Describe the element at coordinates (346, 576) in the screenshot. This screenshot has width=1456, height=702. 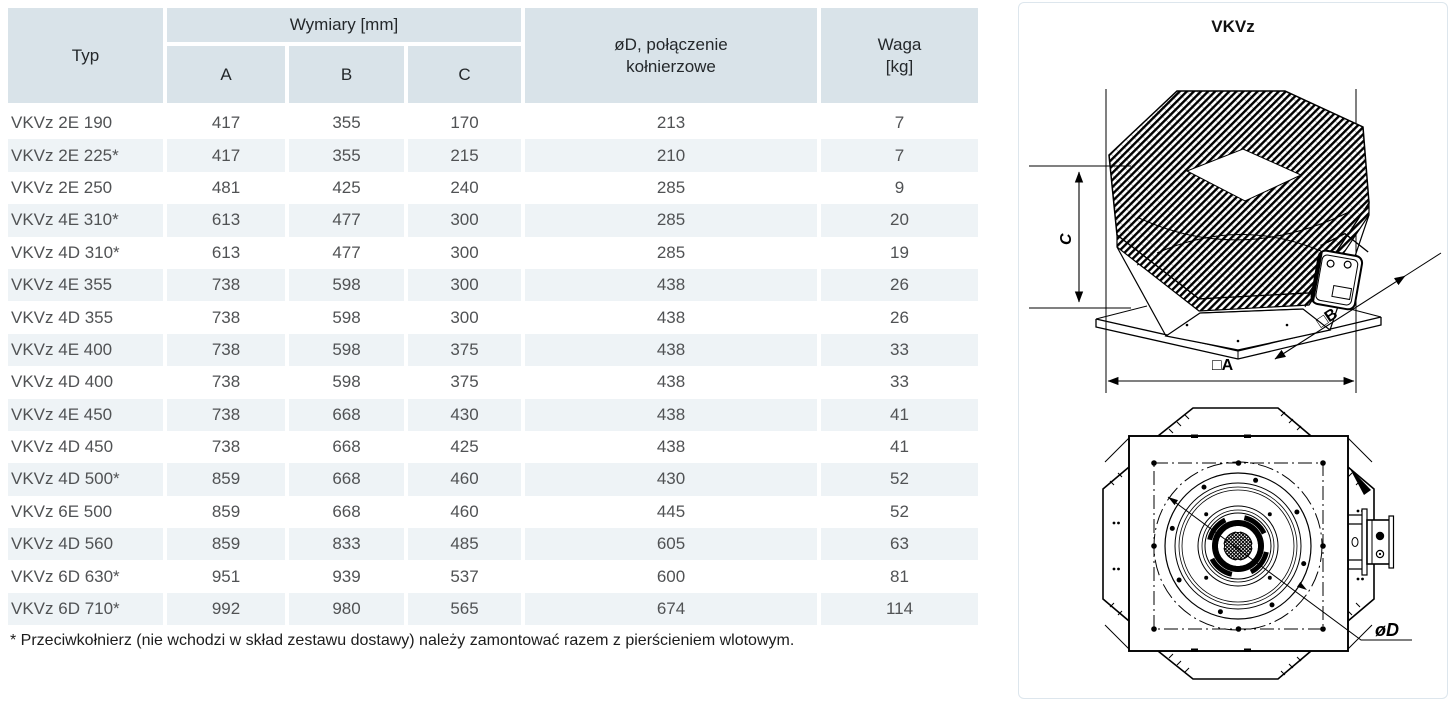
I see `cell-dim-b: 939` at that location.